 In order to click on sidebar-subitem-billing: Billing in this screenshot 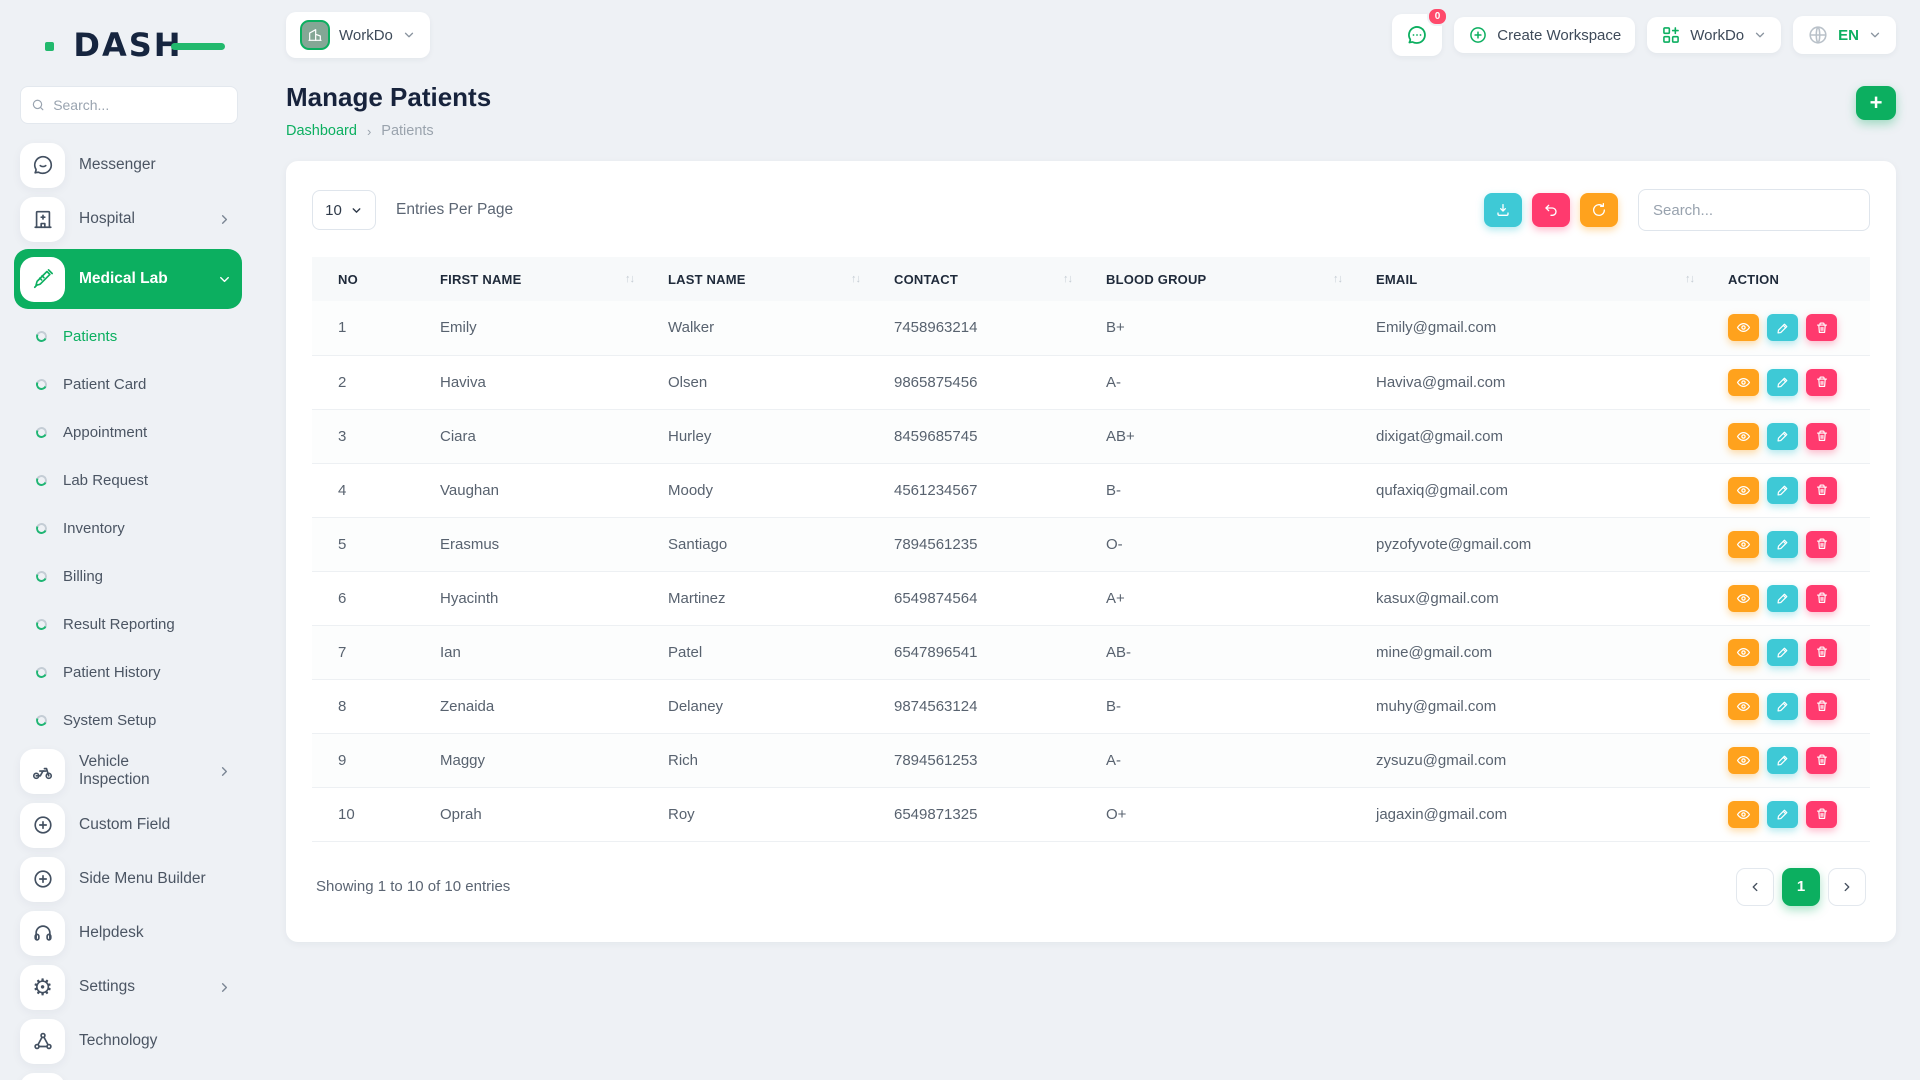, I will do `click(128, 576)`.